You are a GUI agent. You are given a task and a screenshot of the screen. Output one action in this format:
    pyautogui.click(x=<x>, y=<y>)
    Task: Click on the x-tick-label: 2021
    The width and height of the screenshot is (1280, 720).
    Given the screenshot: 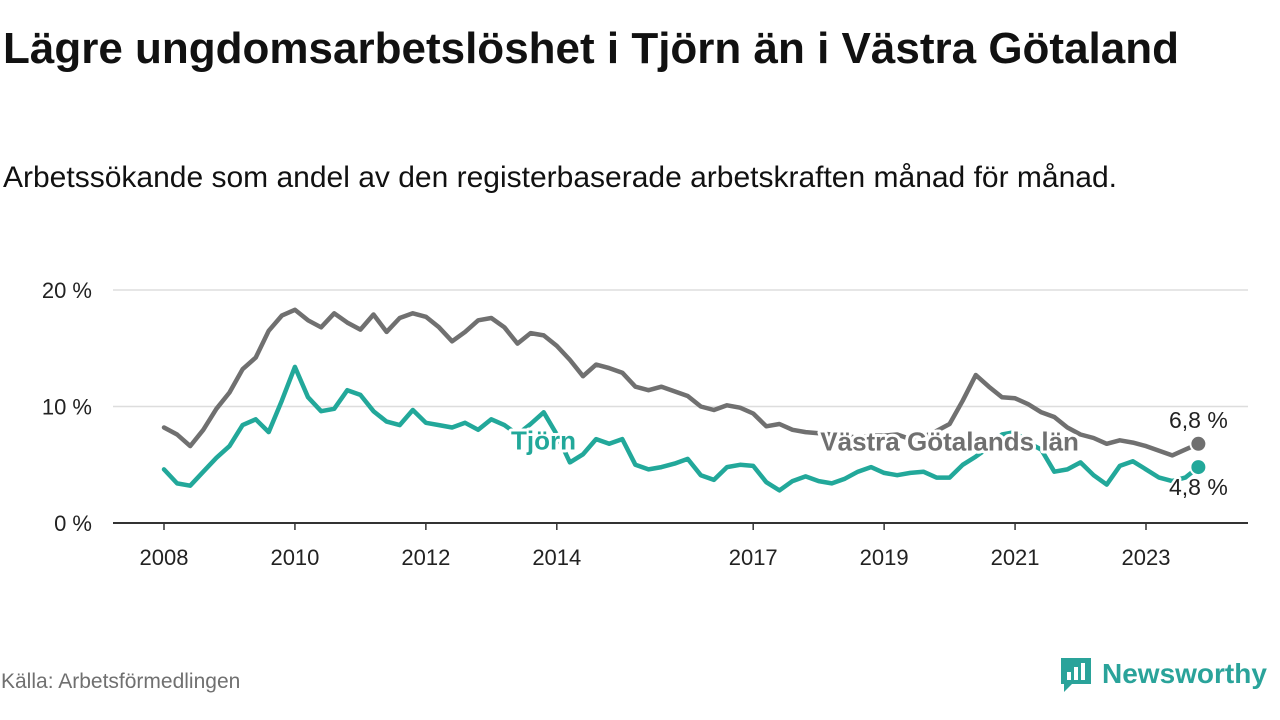 What is the action you would take?
    pyautogui.click(x=1015, y=557)
    